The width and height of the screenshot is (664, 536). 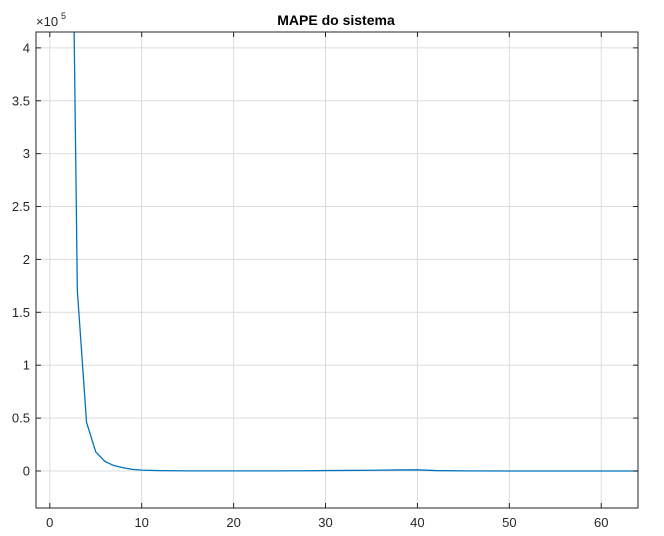 I want to click on x-tick-label: 20, so click(x=233, y=522).